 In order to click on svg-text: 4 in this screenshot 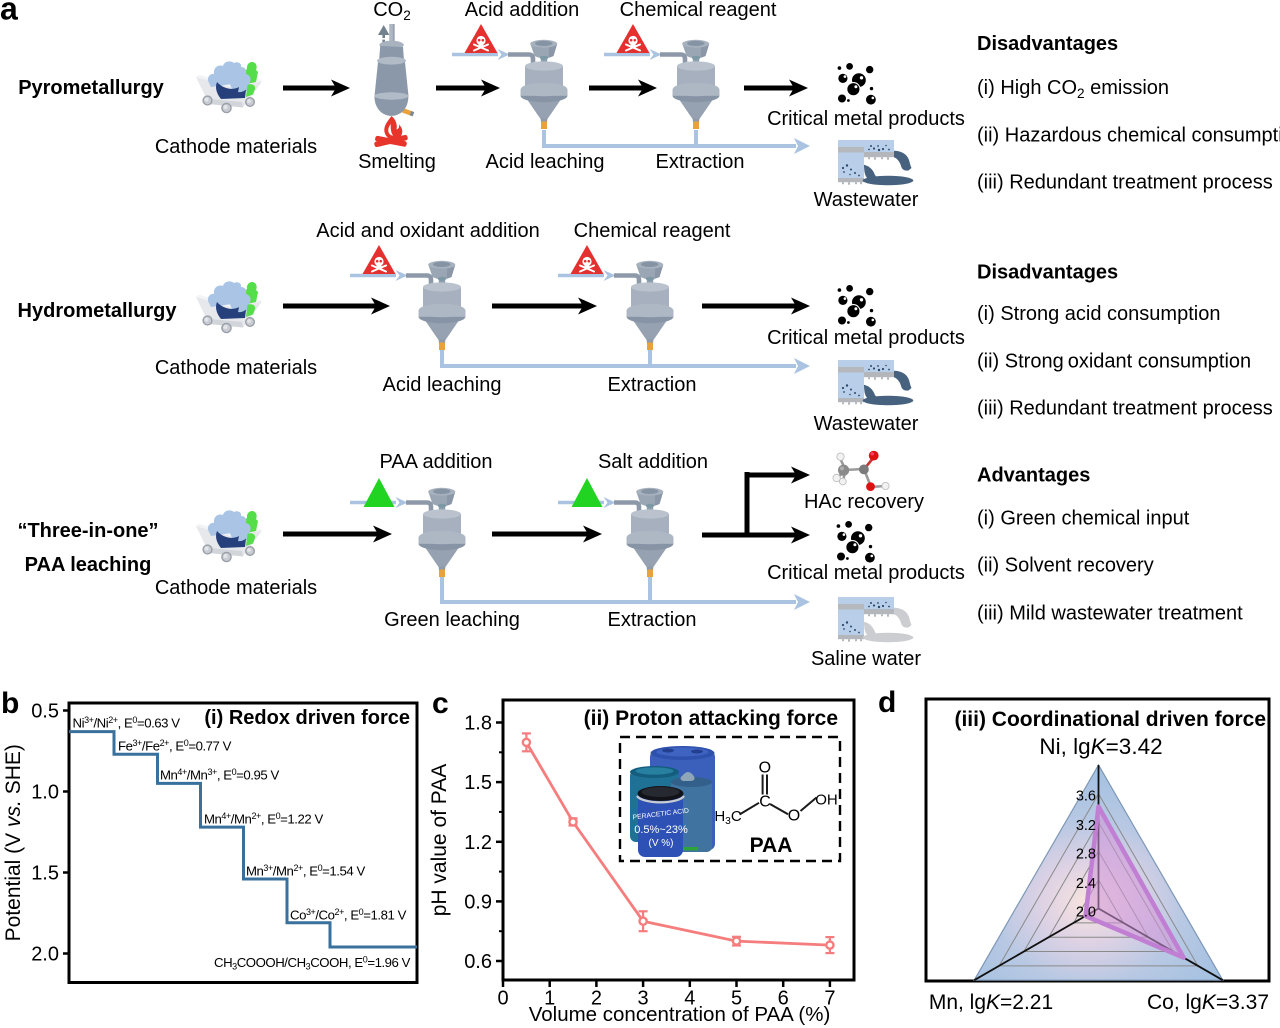, I will do `click(689, 999)`.